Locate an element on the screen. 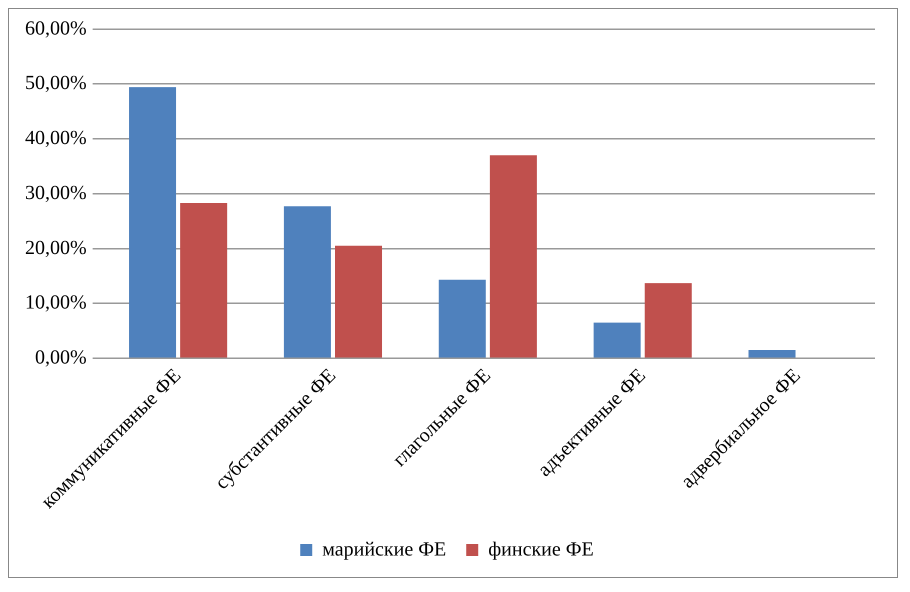  y-tick-label: 50,00% is located at coordinates (55, 83).